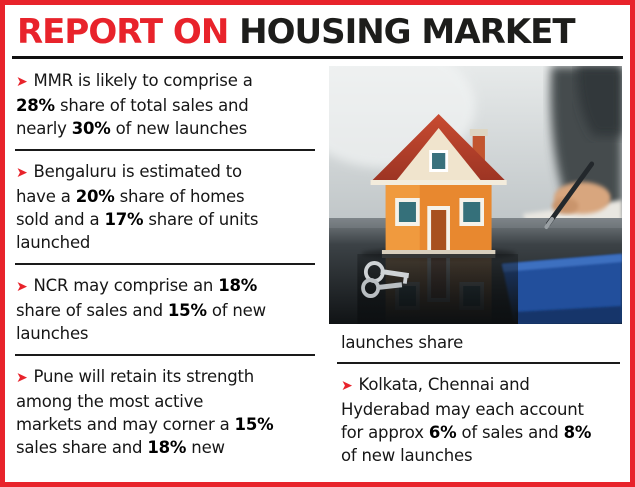 The width and height of the screenshot is (635, 487). I want to click on bullet-text: share of units launched, so click(137, 231).